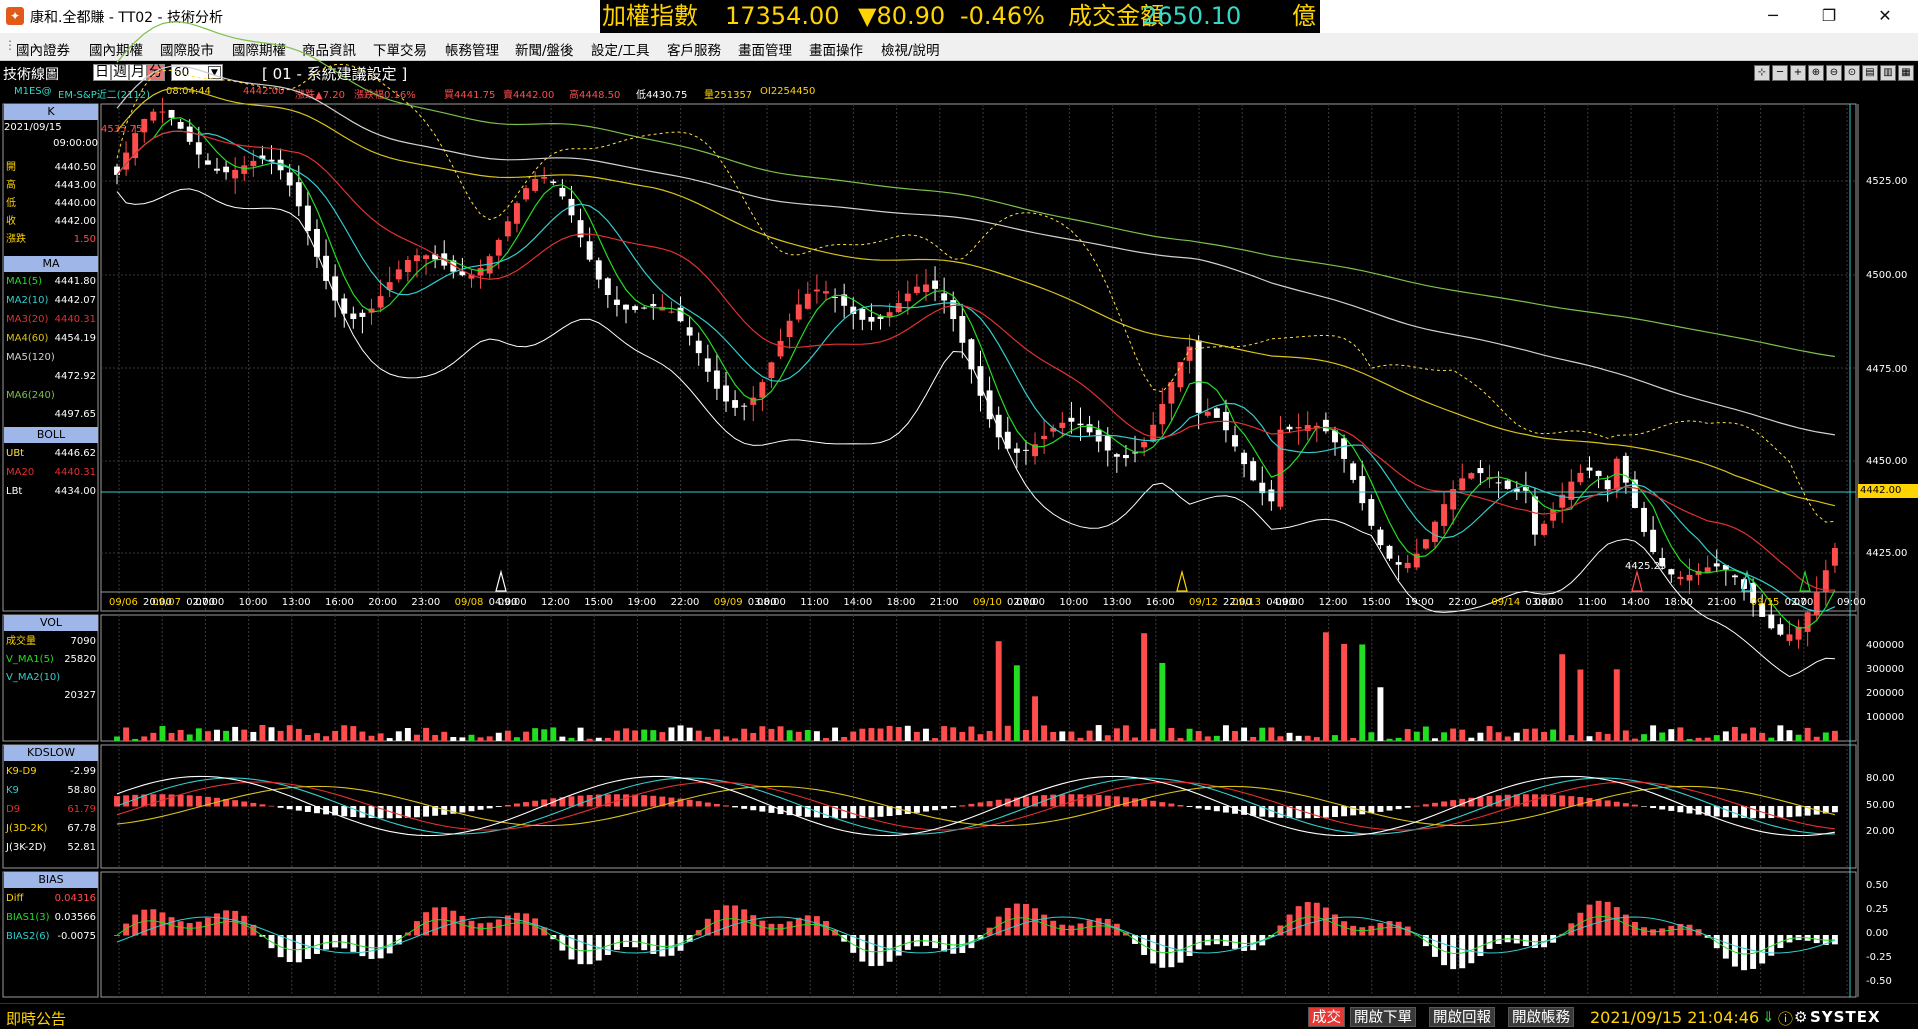 The image size is (1918, 1029). I want to click on last-price-marker: 4442.00, so click(1888, 491).